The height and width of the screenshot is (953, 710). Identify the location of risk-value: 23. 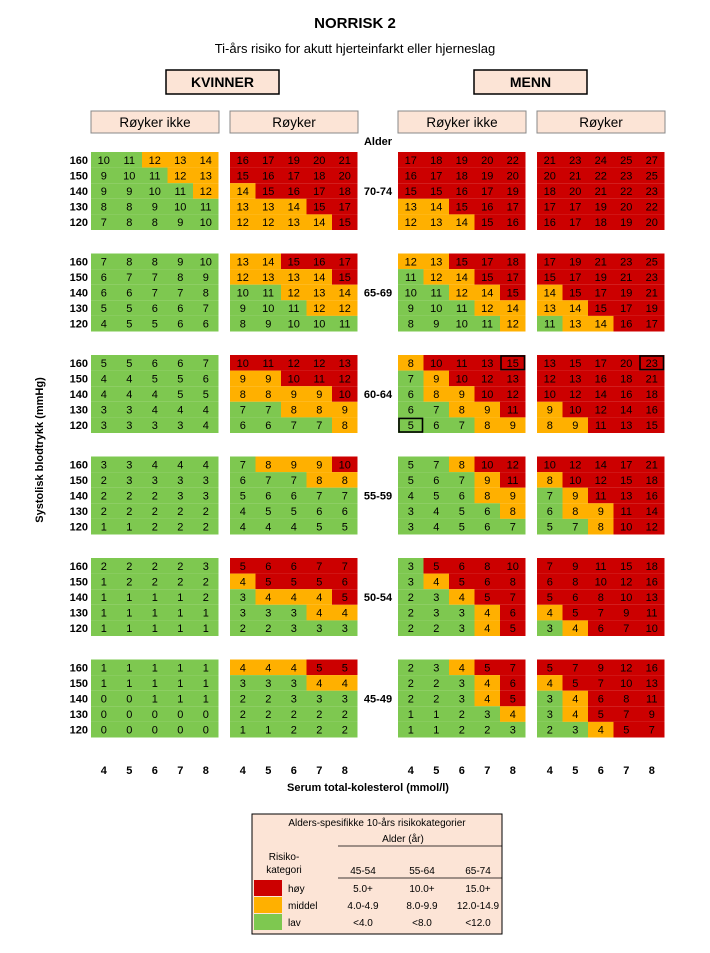
(626, 176).